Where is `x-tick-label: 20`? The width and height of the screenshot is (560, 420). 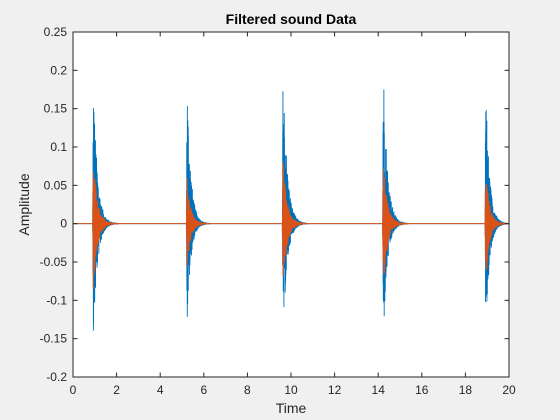 x-tick-label: 20 is located at coordinates (509, 390).